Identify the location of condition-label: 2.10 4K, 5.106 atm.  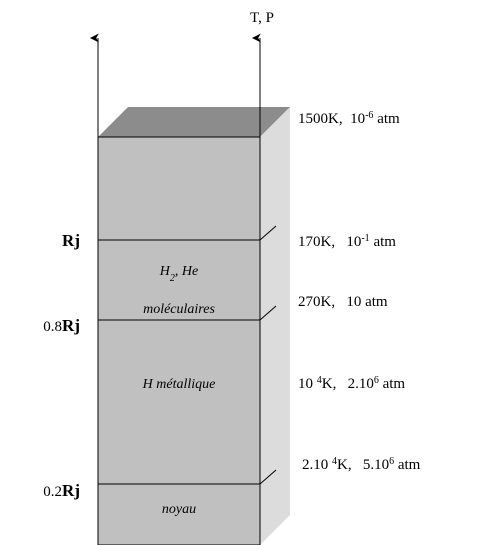
(361, 465).